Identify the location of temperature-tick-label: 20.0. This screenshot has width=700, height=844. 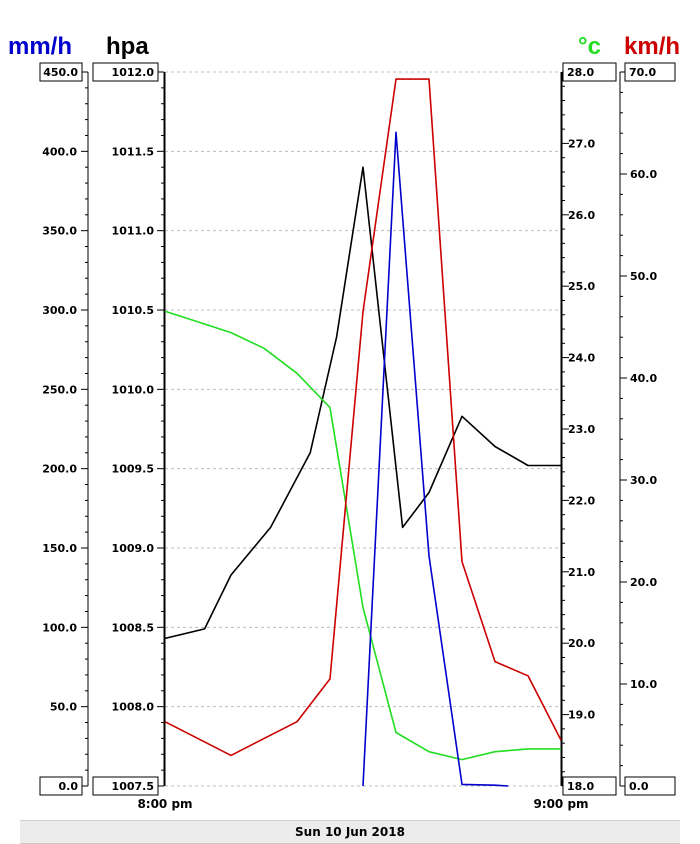
(581, 643).